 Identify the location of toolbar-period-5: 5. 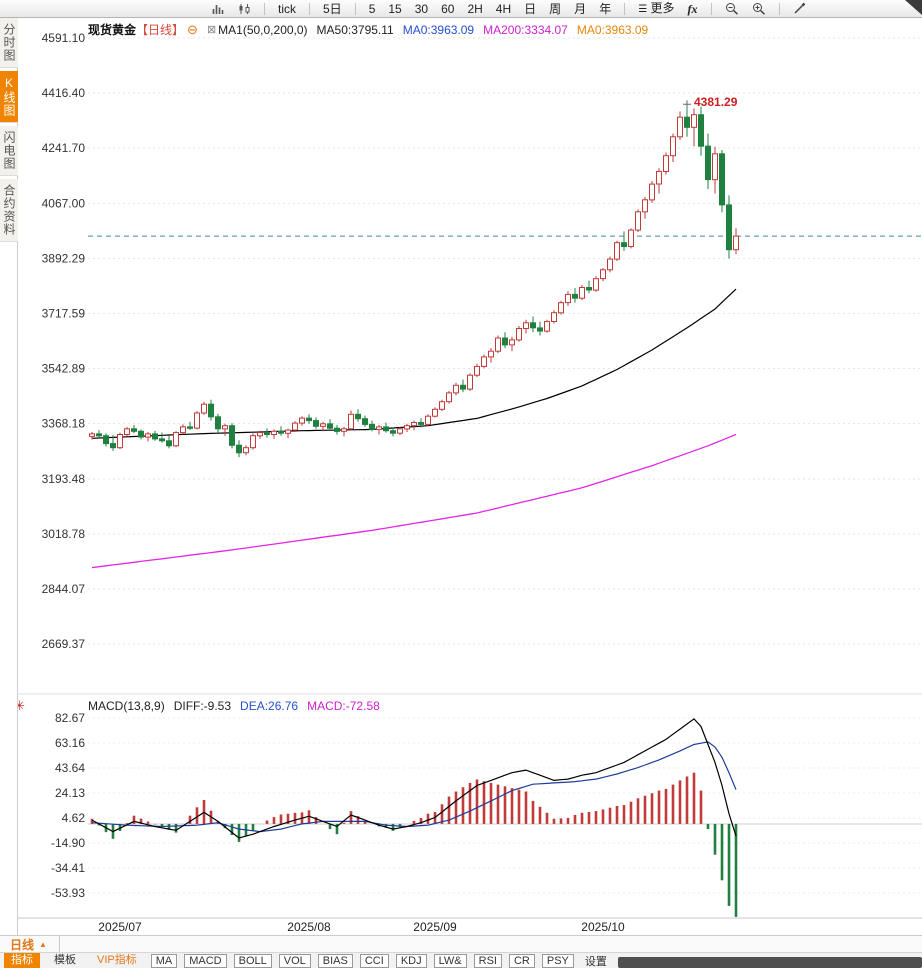
(372, 8).